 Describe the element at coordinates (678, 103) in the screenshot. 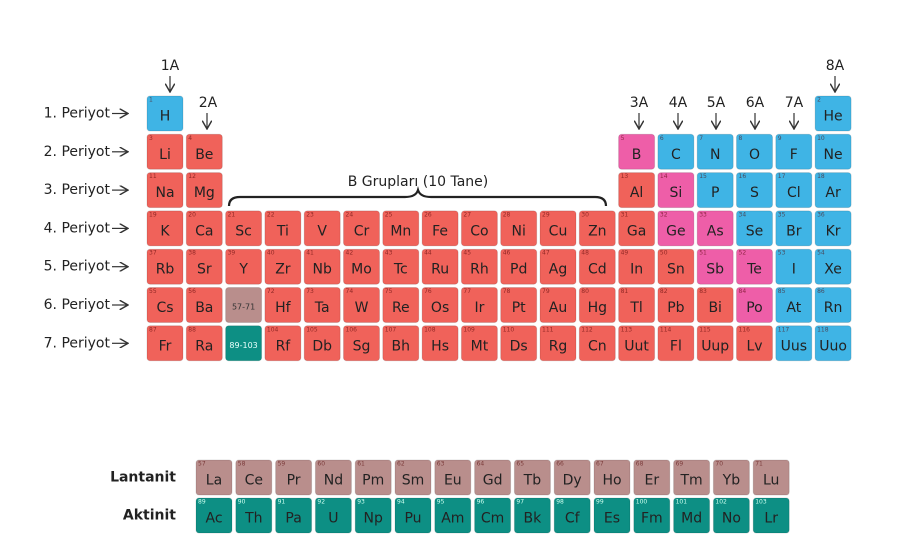

I see `group-label: 4A` at that location.